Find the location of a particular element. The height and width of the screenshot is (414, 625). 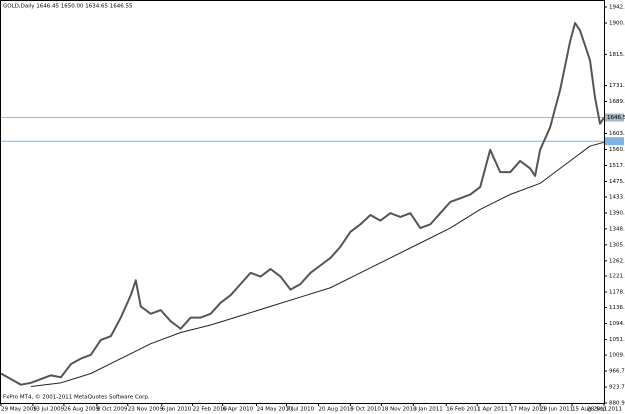

y-tick-label: 1051.05 is located at coordinates (617, 340).